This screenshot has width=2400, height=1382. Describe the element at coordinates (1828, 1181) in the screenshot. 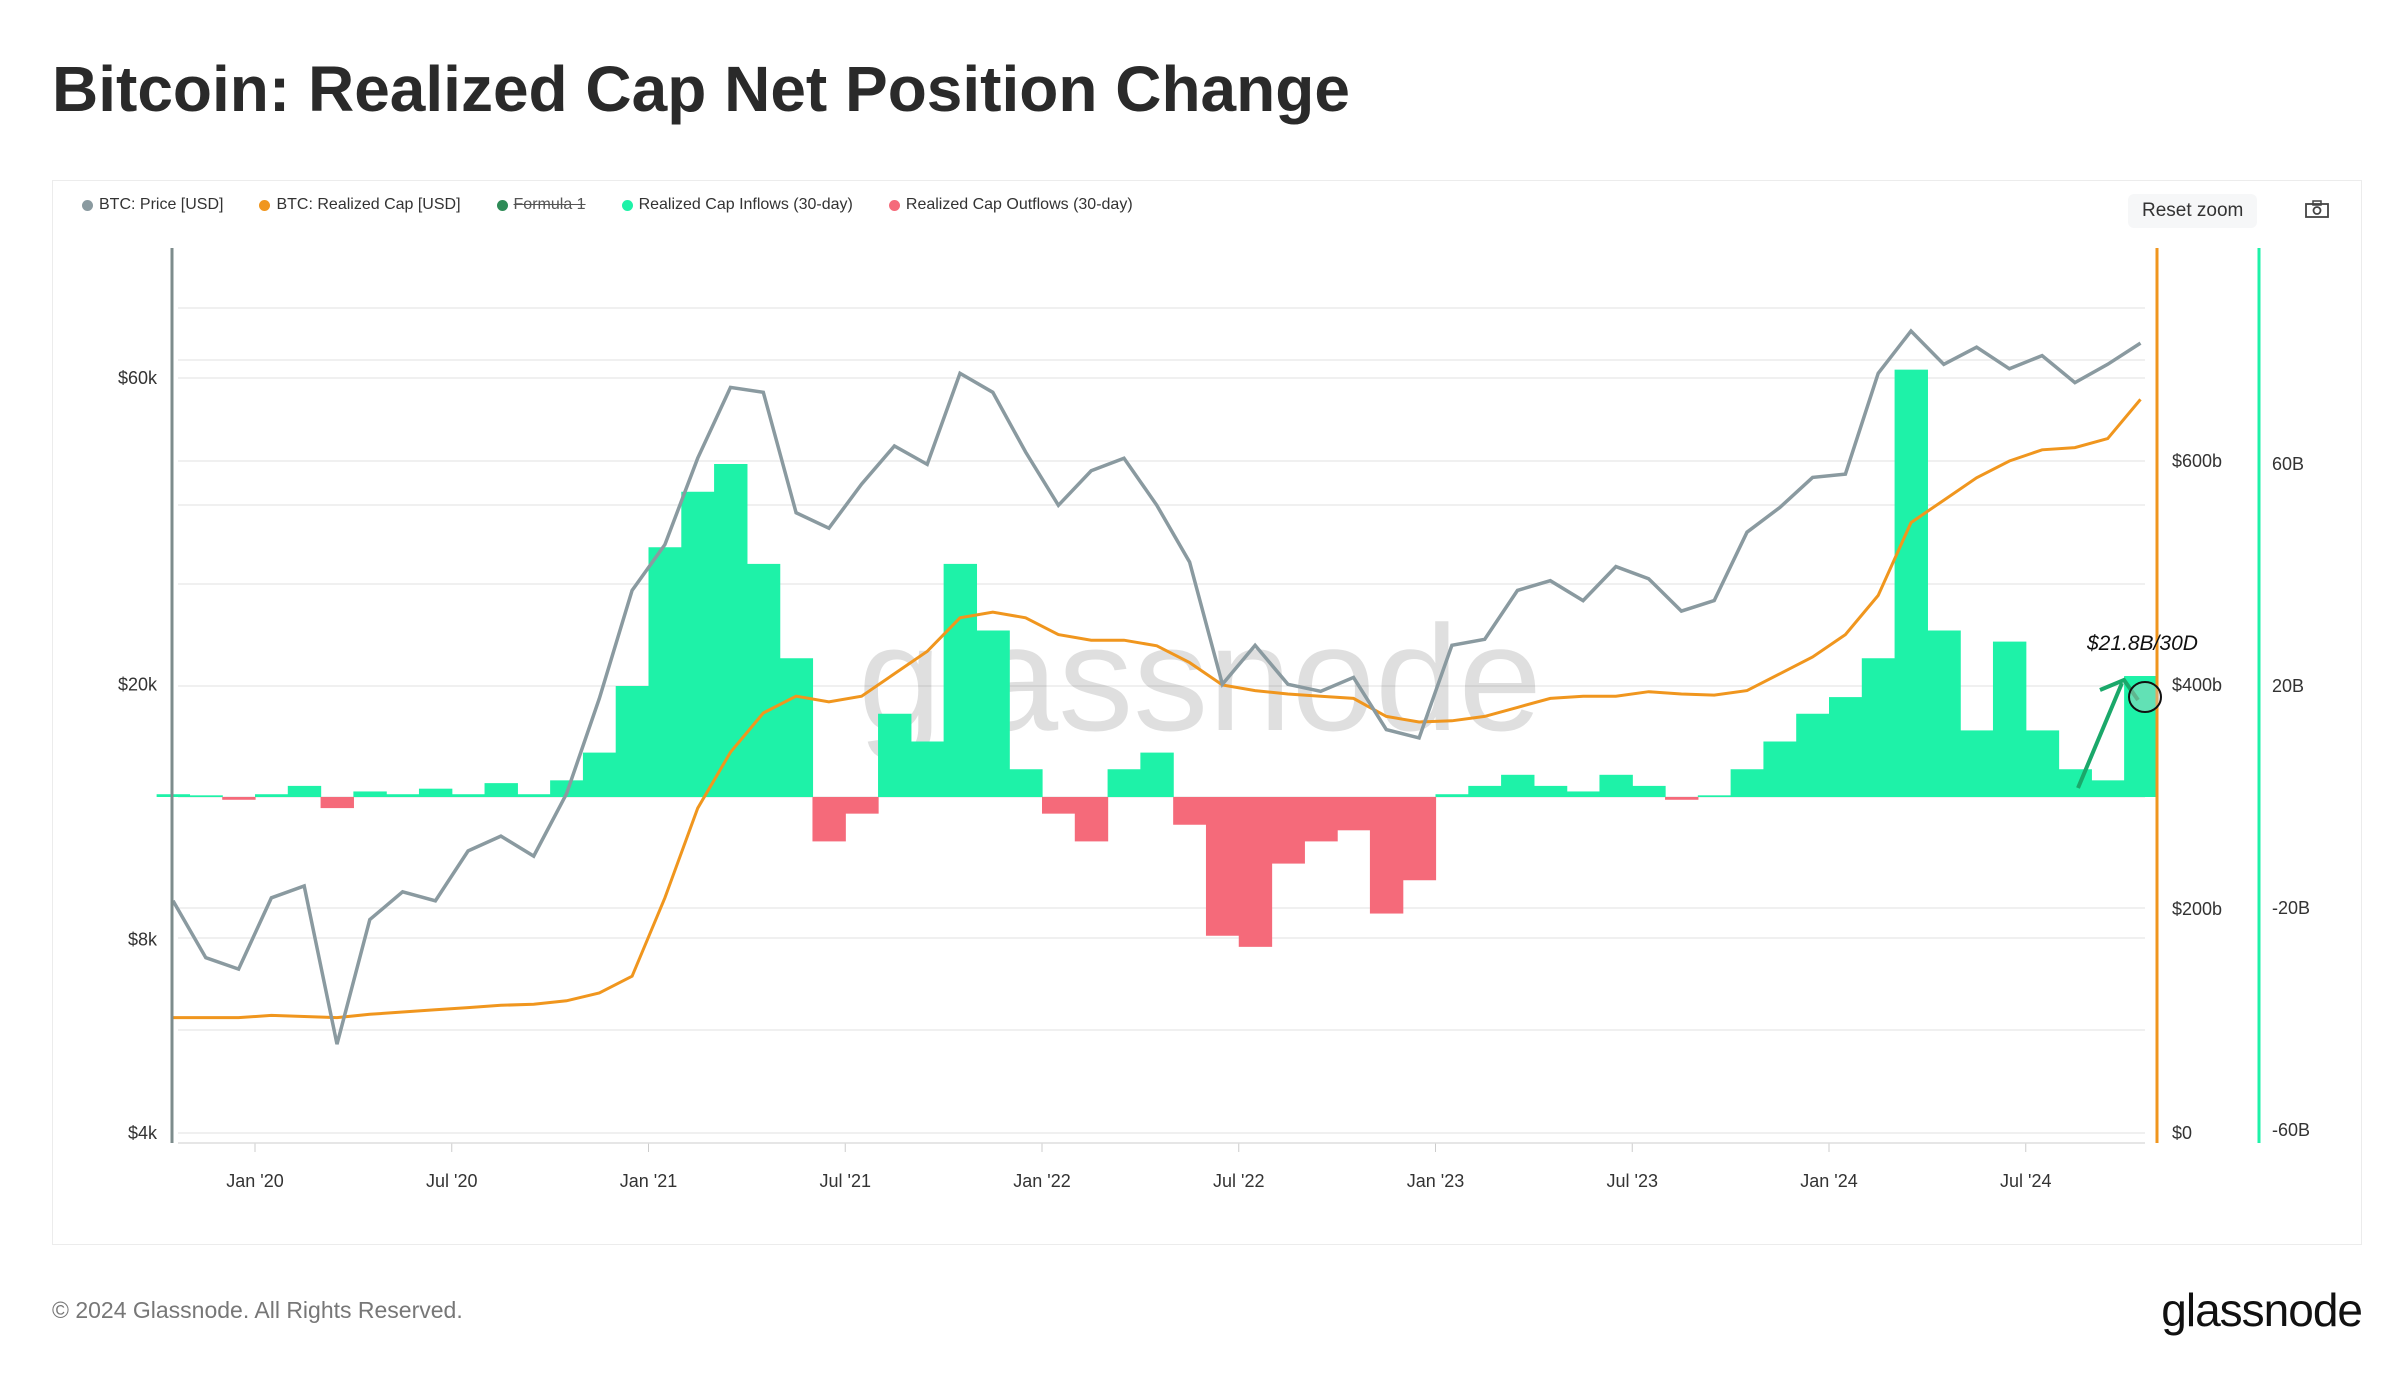

I see `x-tick-label: Jan '24` at that location.